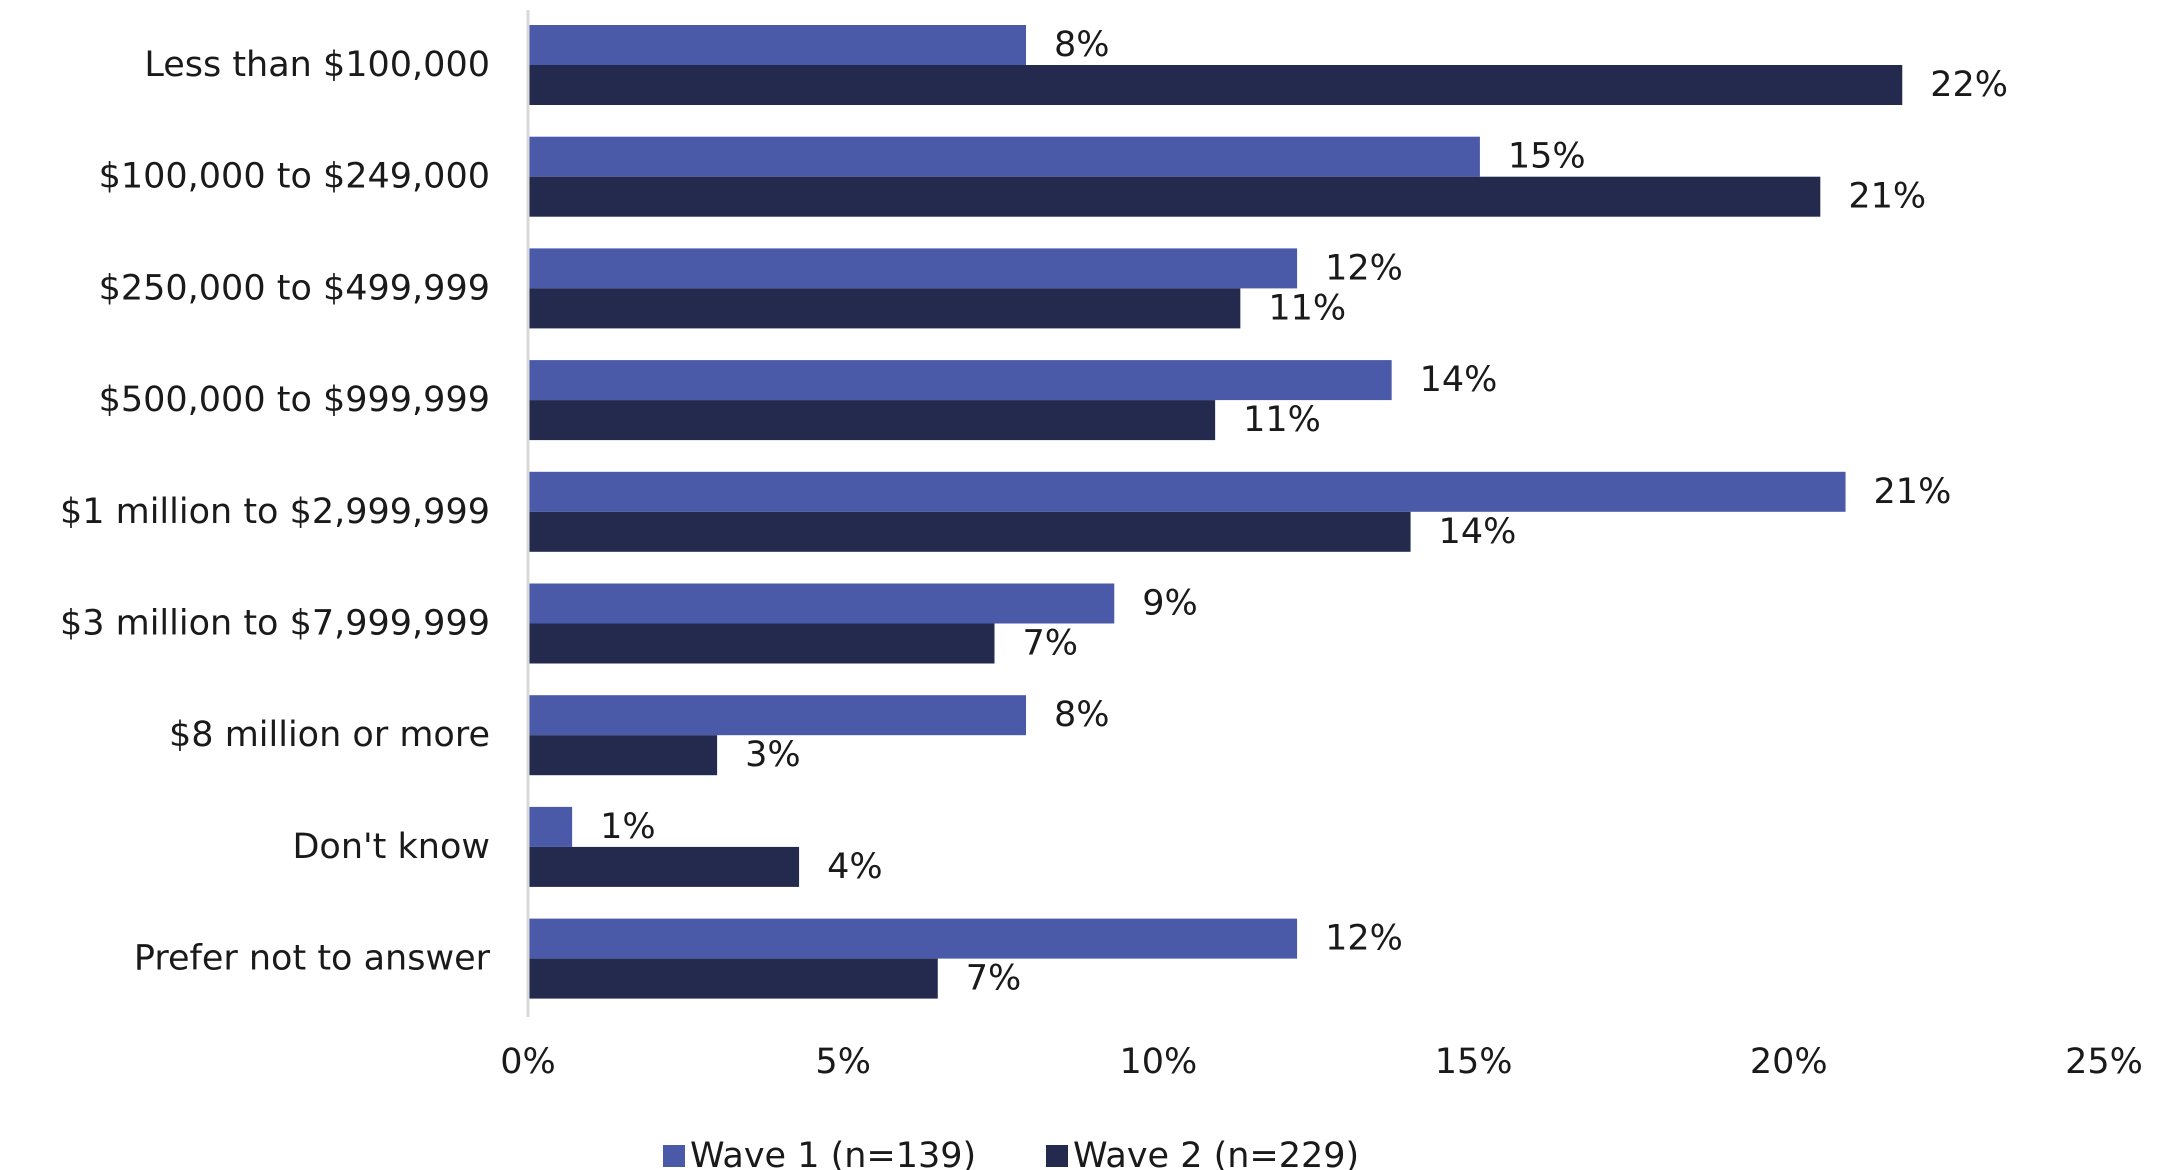  Describe the element at coordinates (329, 735) in the screenshot. I see `category-label: $8 million or more` at that location.